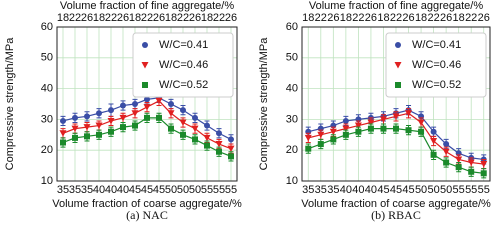 This screenshot has height=240, width=500. Describe the element at coordinates (147, 215) in the screenshot. I see `caption: (a) NAC` at that location.